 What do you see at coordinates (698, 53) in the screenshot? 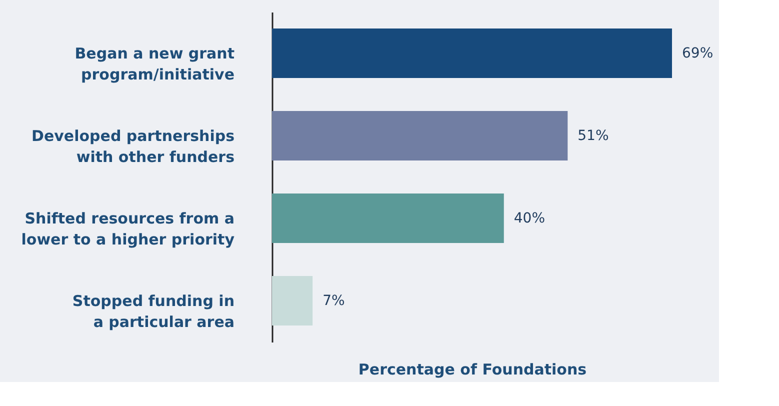
I see `data-label: 69%` at bounding box center [698, 53].